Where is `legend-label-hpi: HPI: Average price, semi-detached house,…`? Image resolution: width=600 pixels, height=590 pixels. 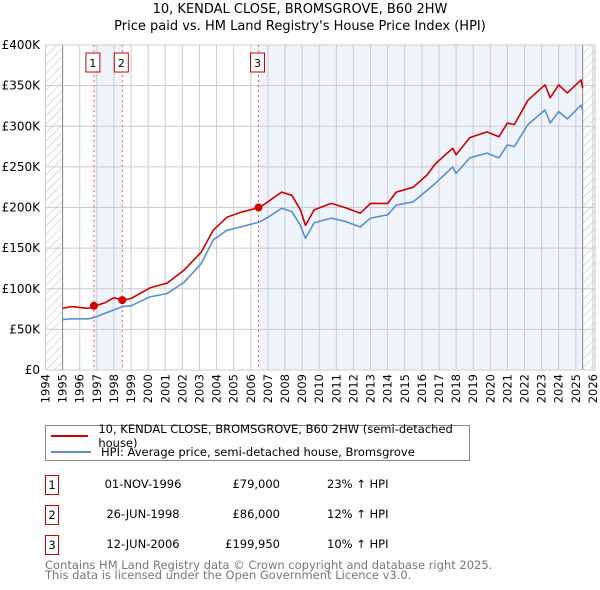 legend-label-hpi: HPI: Average price, semi-detached house,… is located at coordinates (258, 452).